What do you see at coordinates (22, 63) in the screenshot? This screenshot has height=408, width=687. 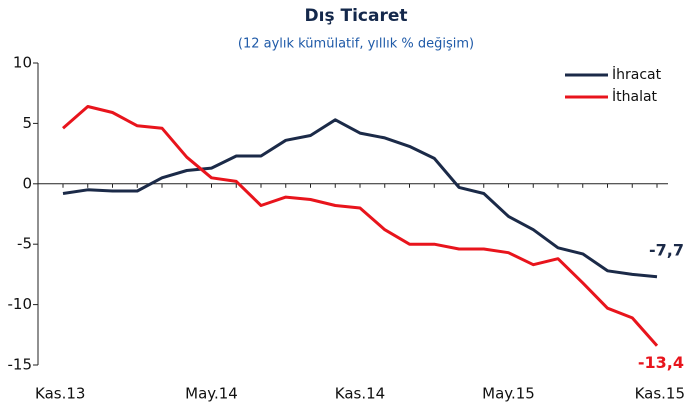 I see `y-tick-label: 10` at bounding box center [22, 63].